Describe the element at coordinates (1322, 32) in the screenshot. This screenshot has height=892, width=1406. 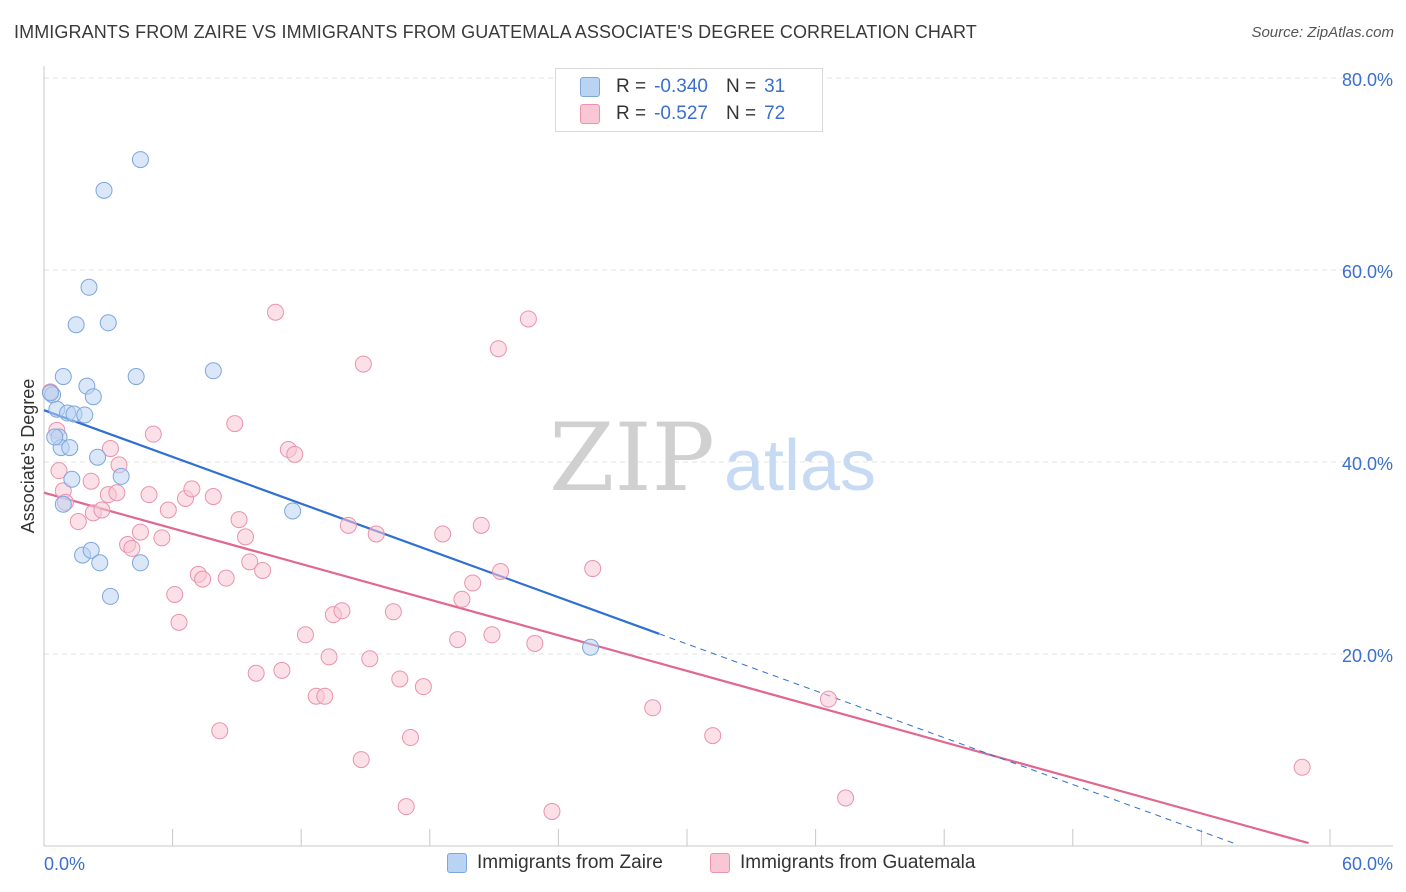
I see `source-label: Source: ZipAtlas.com` at that location.